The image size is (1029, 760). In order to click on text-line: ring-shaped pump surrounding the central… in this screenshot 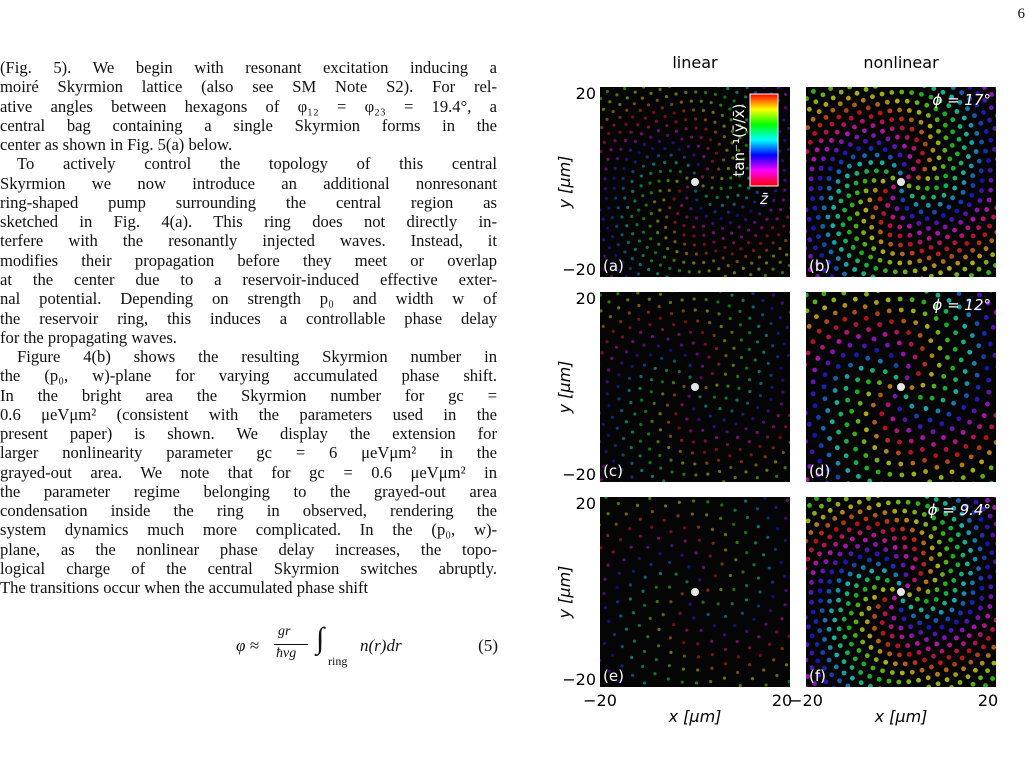, I will do `click(248, 202)`.